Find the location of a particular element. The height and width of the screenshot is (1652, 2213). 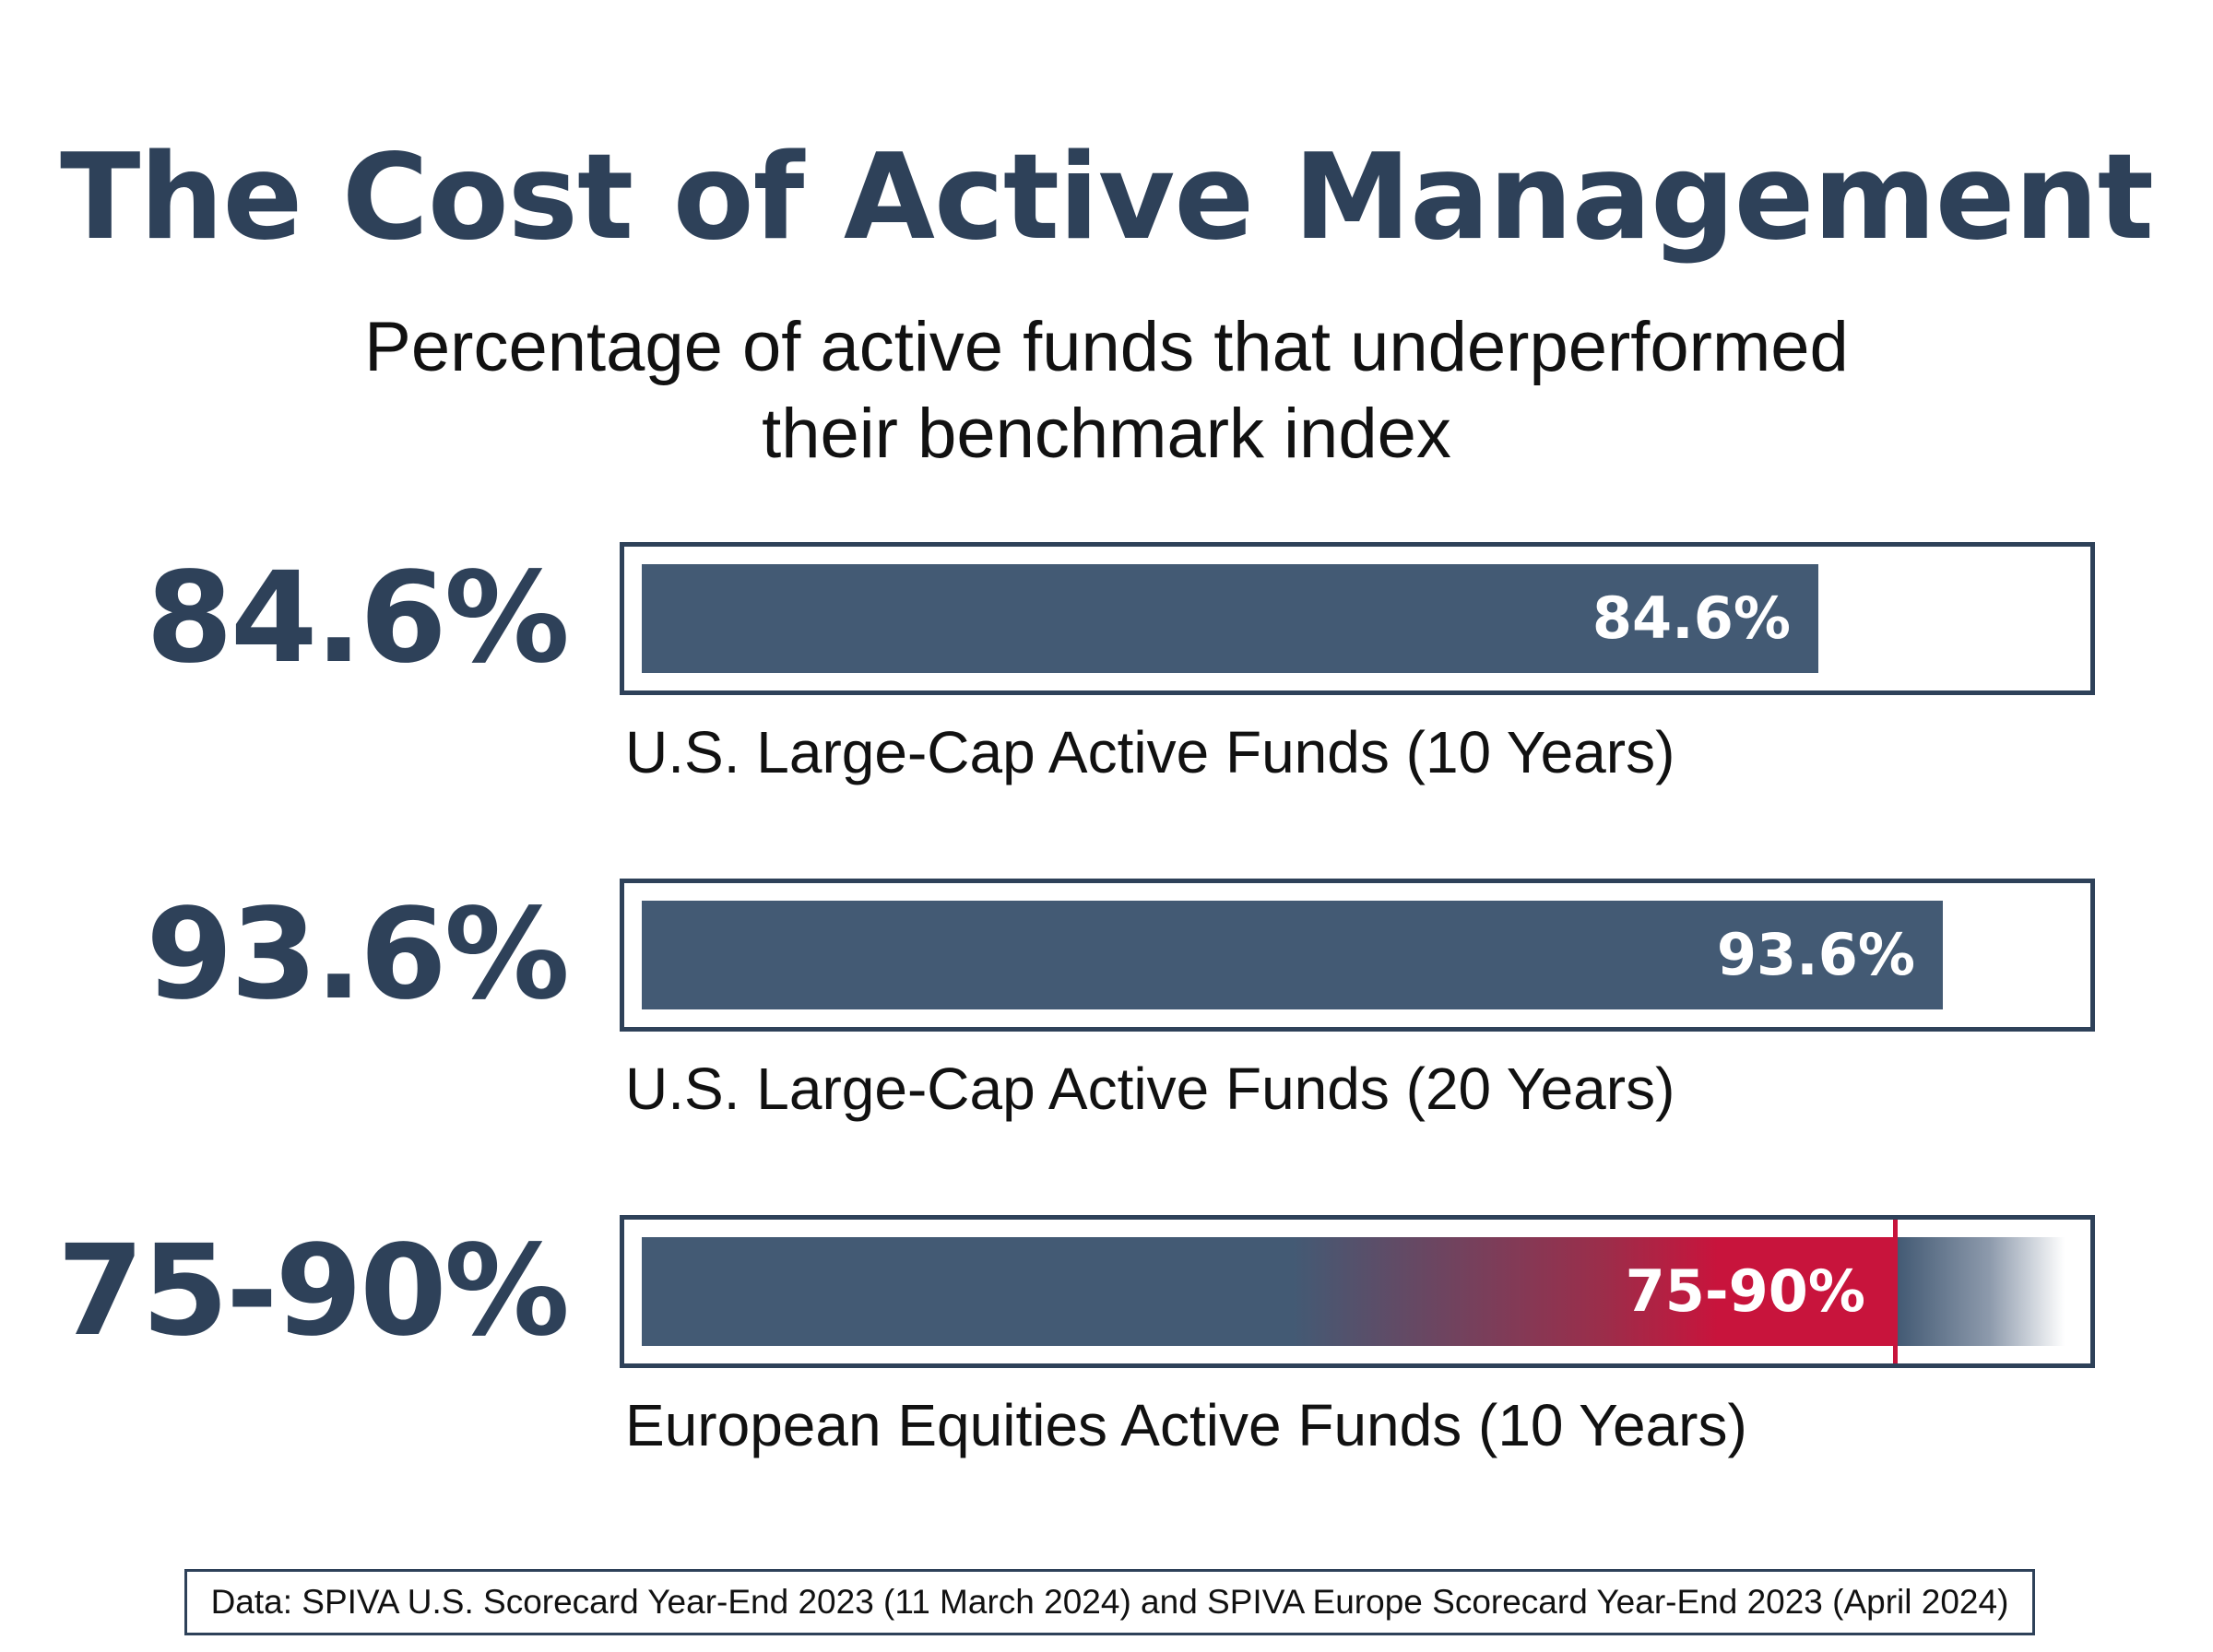

bar-frame-europe-10y: 75-90% is located at coordinates (1357, 1291).